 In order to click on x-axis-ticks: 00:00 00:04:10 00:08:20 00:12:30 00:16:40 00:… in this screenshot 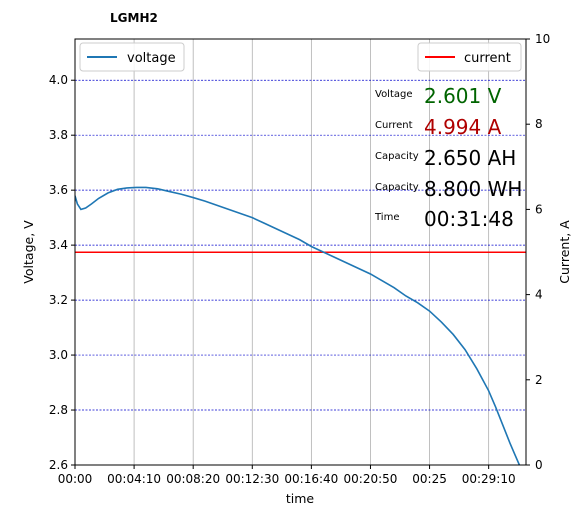, I will do `click(287, 475)`.